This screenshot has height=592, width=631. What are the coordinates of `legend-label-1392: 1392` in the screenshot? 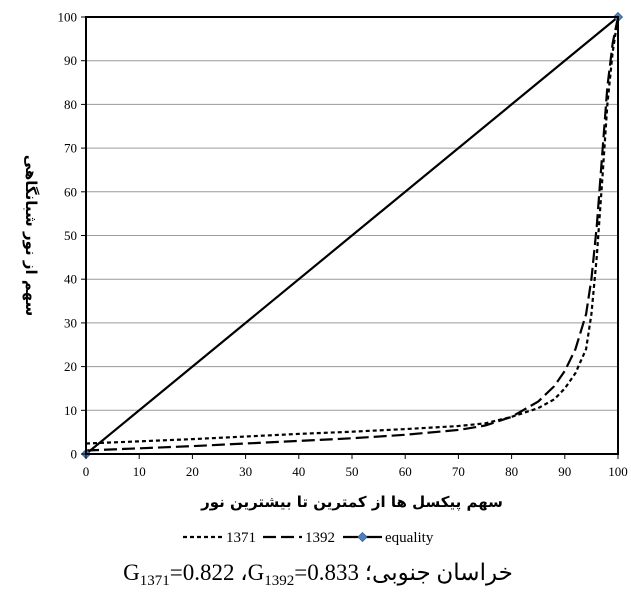 It's located at (320, 538).